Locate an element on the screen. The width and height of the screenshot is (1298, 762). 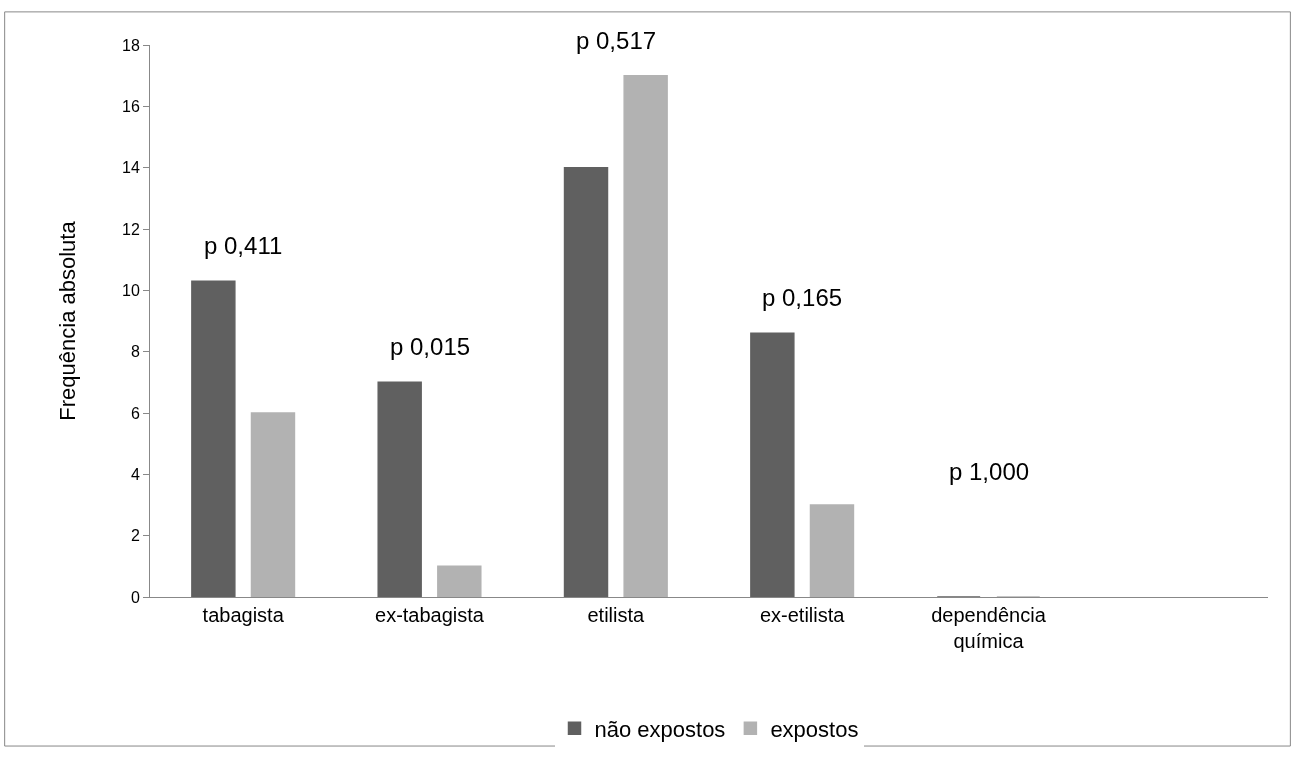
y-tick-label: 14 is located at coordinates (131, 168).